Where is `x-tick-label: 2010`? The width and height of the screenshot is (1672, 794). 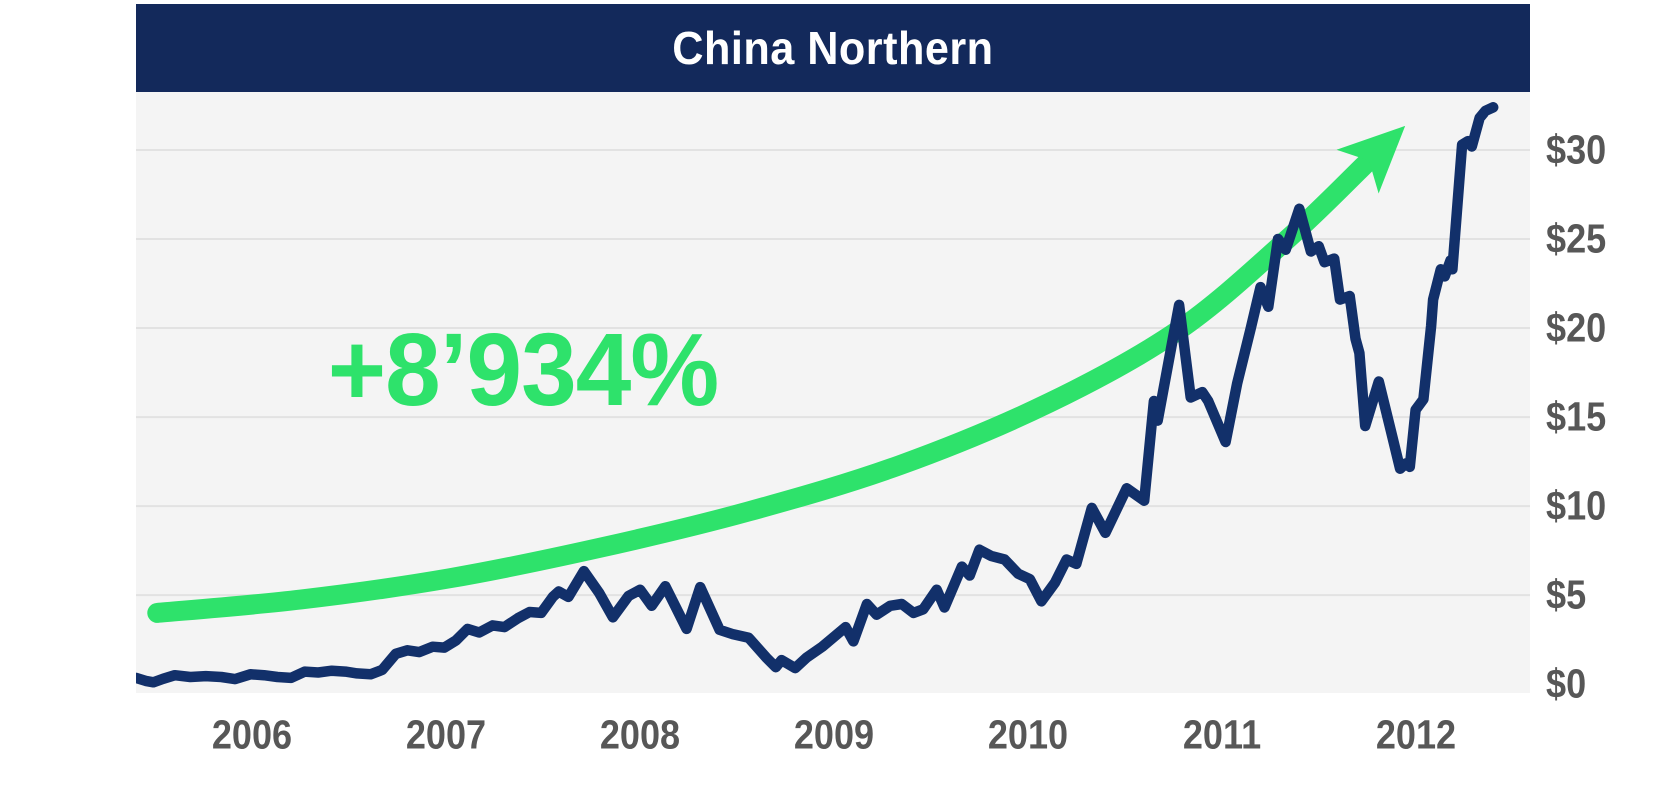
x-tick-label: 2010 is located at coordinates (1027, 734).